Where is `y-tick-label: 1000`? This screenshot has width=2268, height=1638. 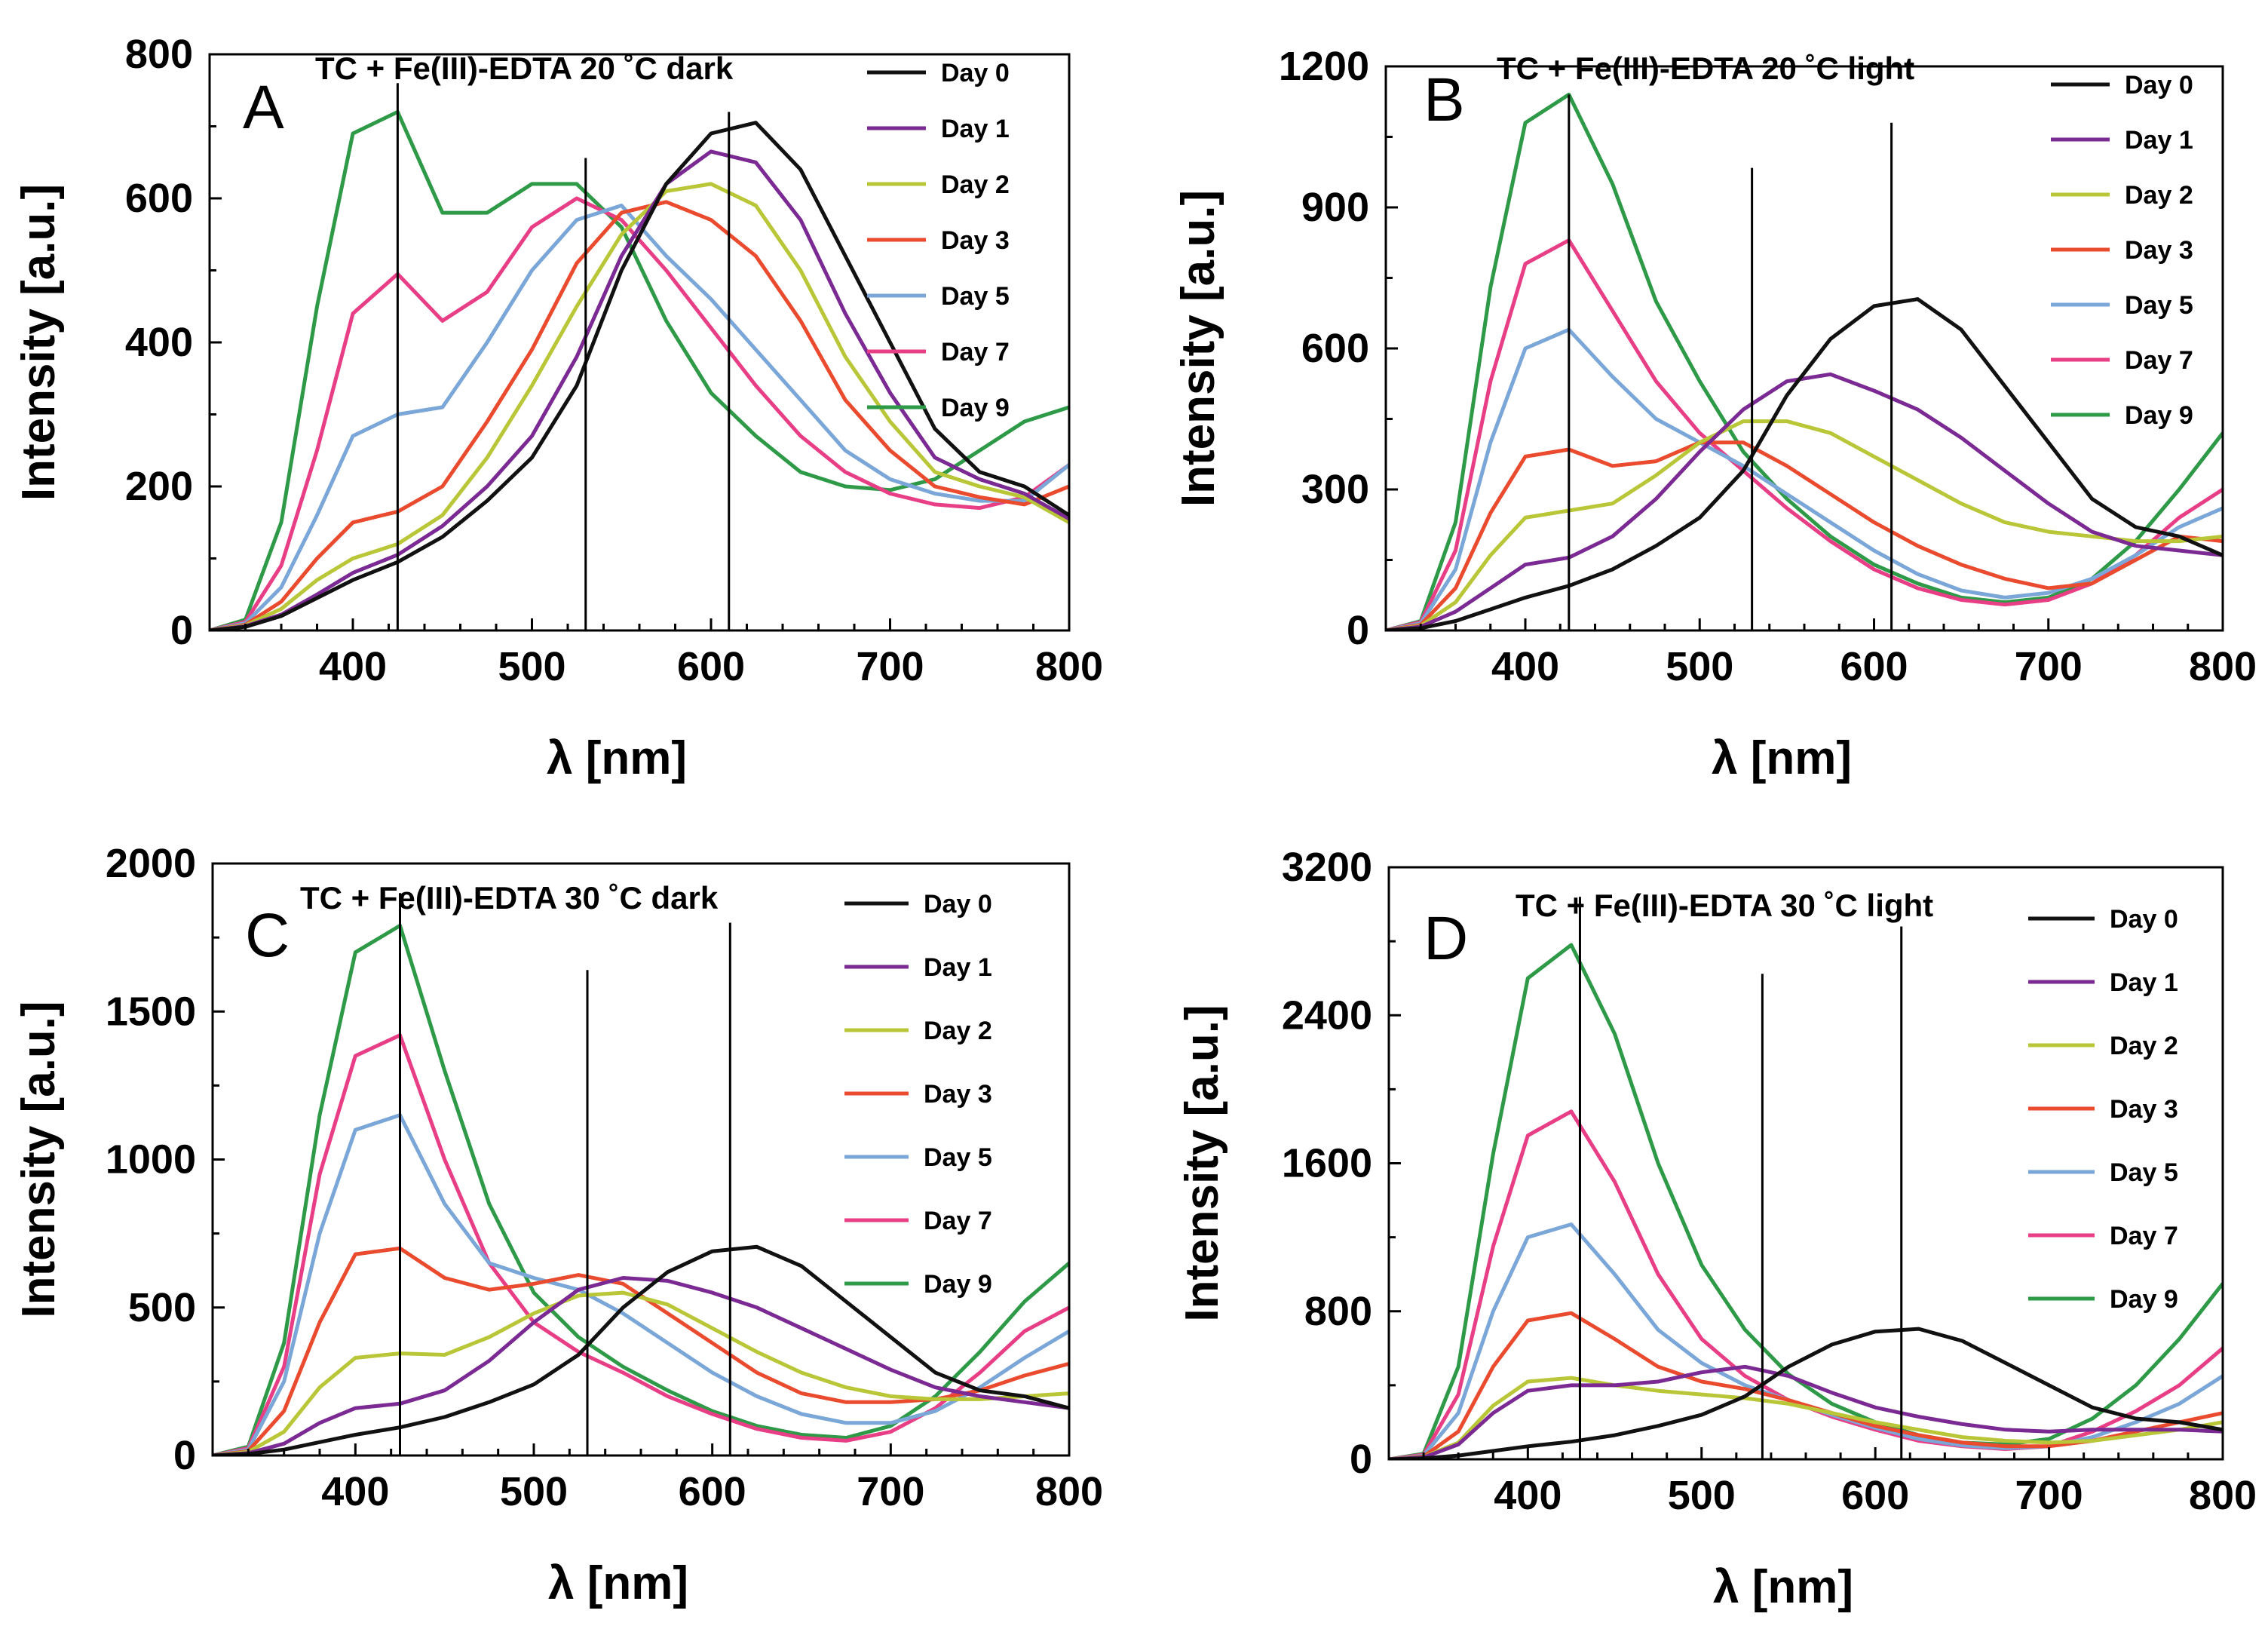
y-tick-label: 1000 is located at coordinates (151, 1159).